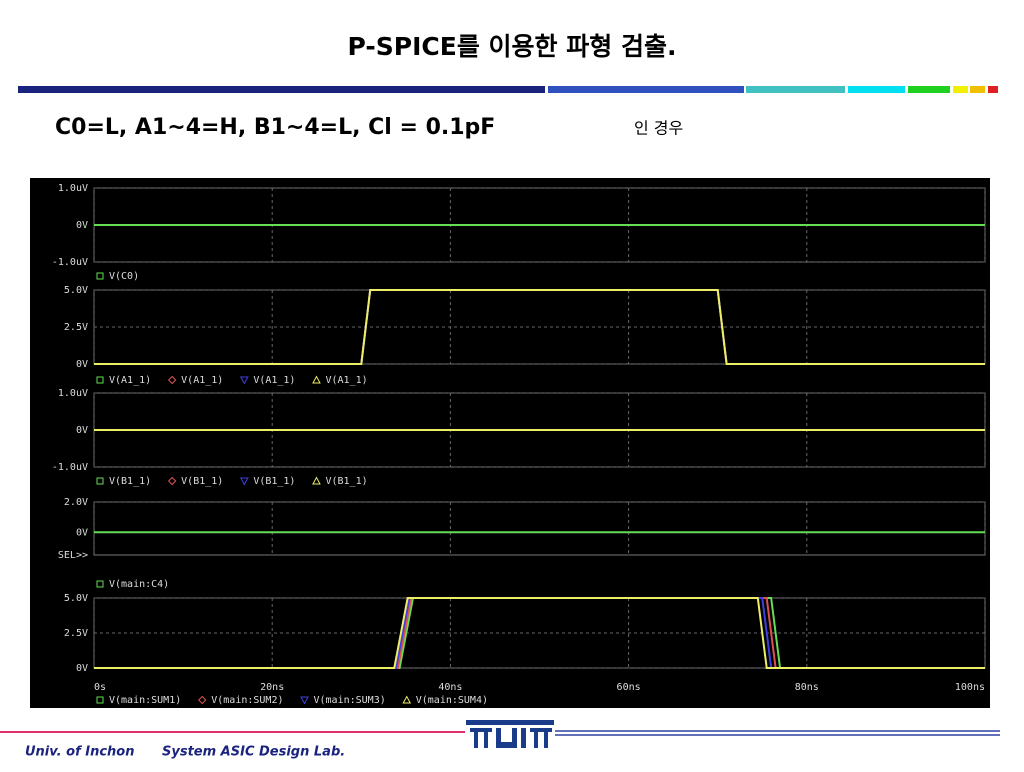  I want to click on y-tick-label: 2.0V, so click(76, 502).